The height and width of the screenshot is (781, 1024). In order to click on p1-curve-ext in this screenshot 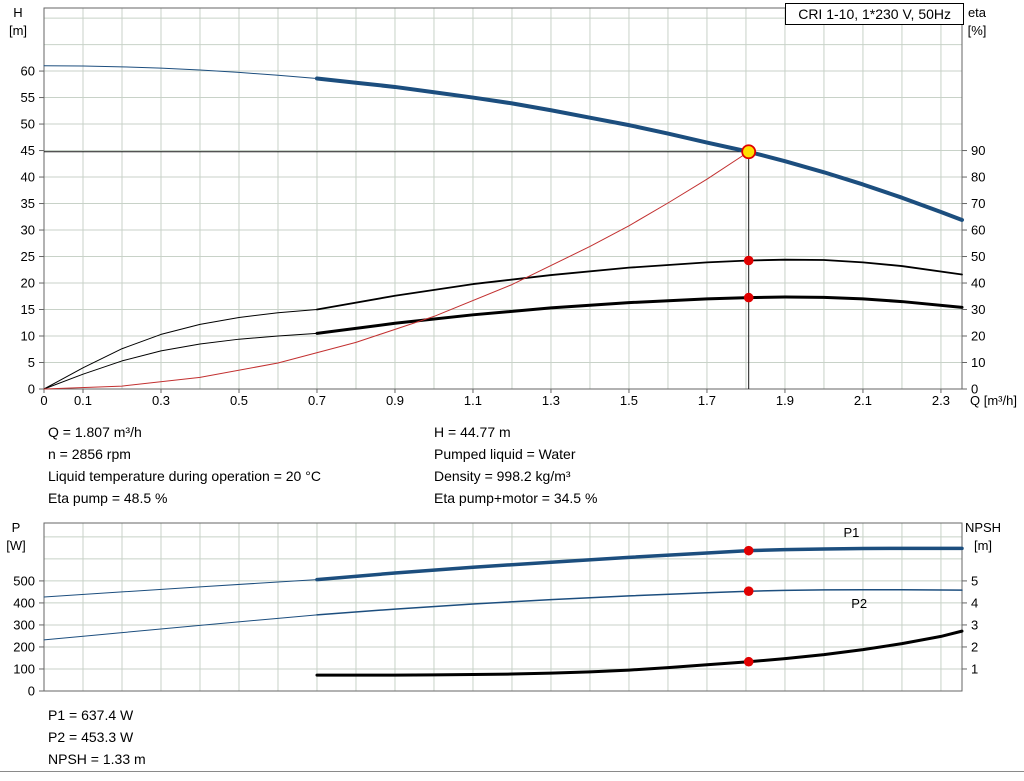, I will do `click(180, 588)`.